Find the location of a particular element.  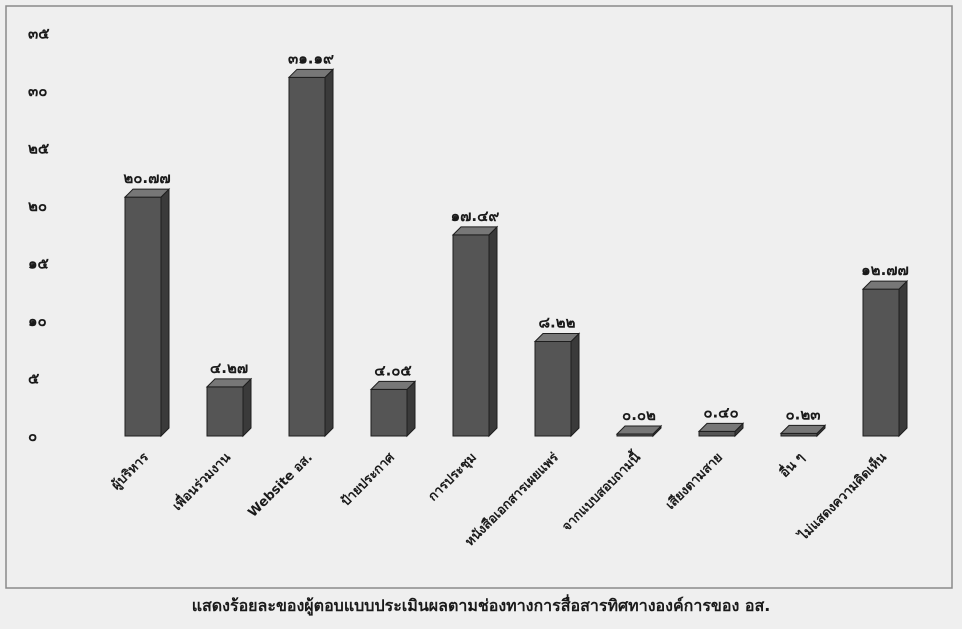

data-label: ๓๑.๑๙ is located at coordinates (311, 58).